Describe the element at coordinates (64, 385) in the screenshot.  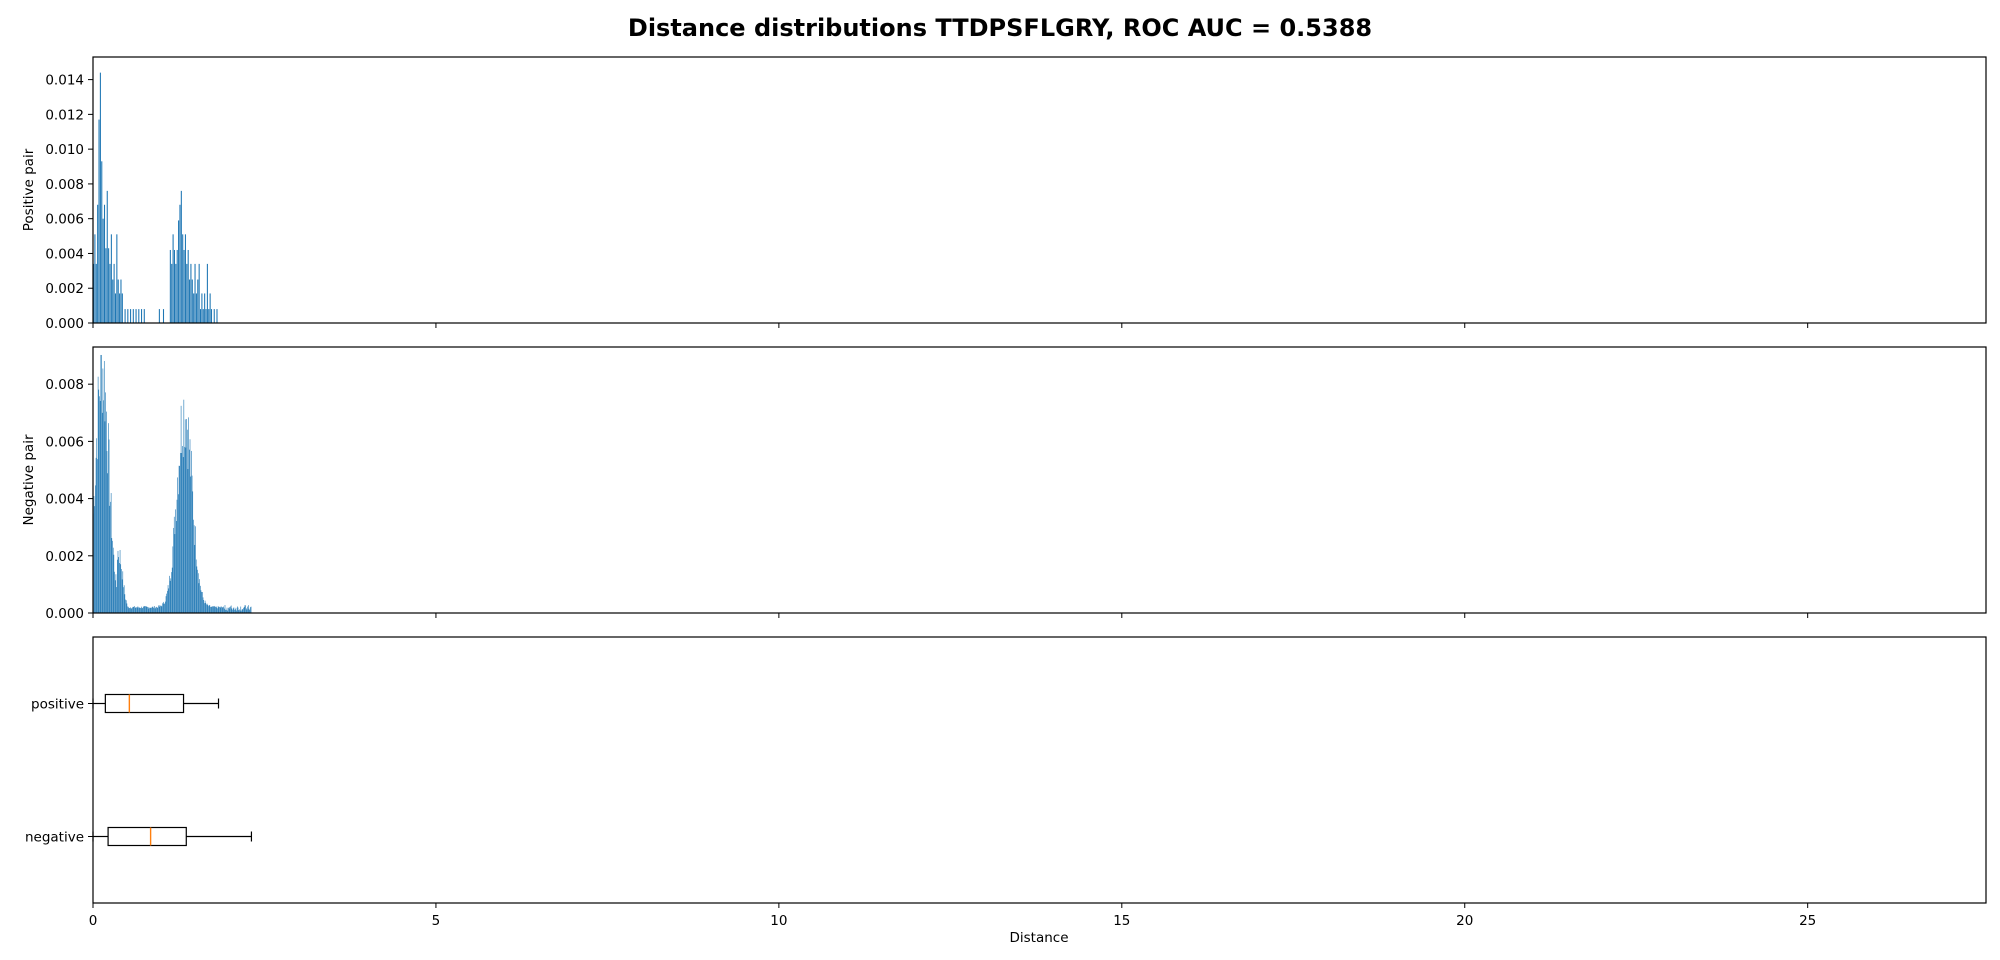
I see `y-tick-label: 0.008` at that location.